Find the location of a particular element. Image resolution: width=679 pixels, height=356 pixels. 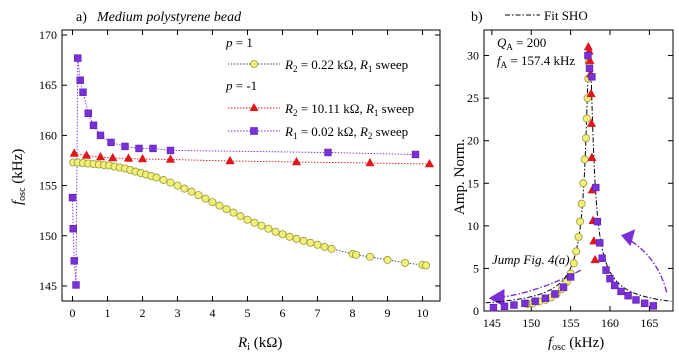

y-tick-label: 0 is located at coordinates (476, 311).